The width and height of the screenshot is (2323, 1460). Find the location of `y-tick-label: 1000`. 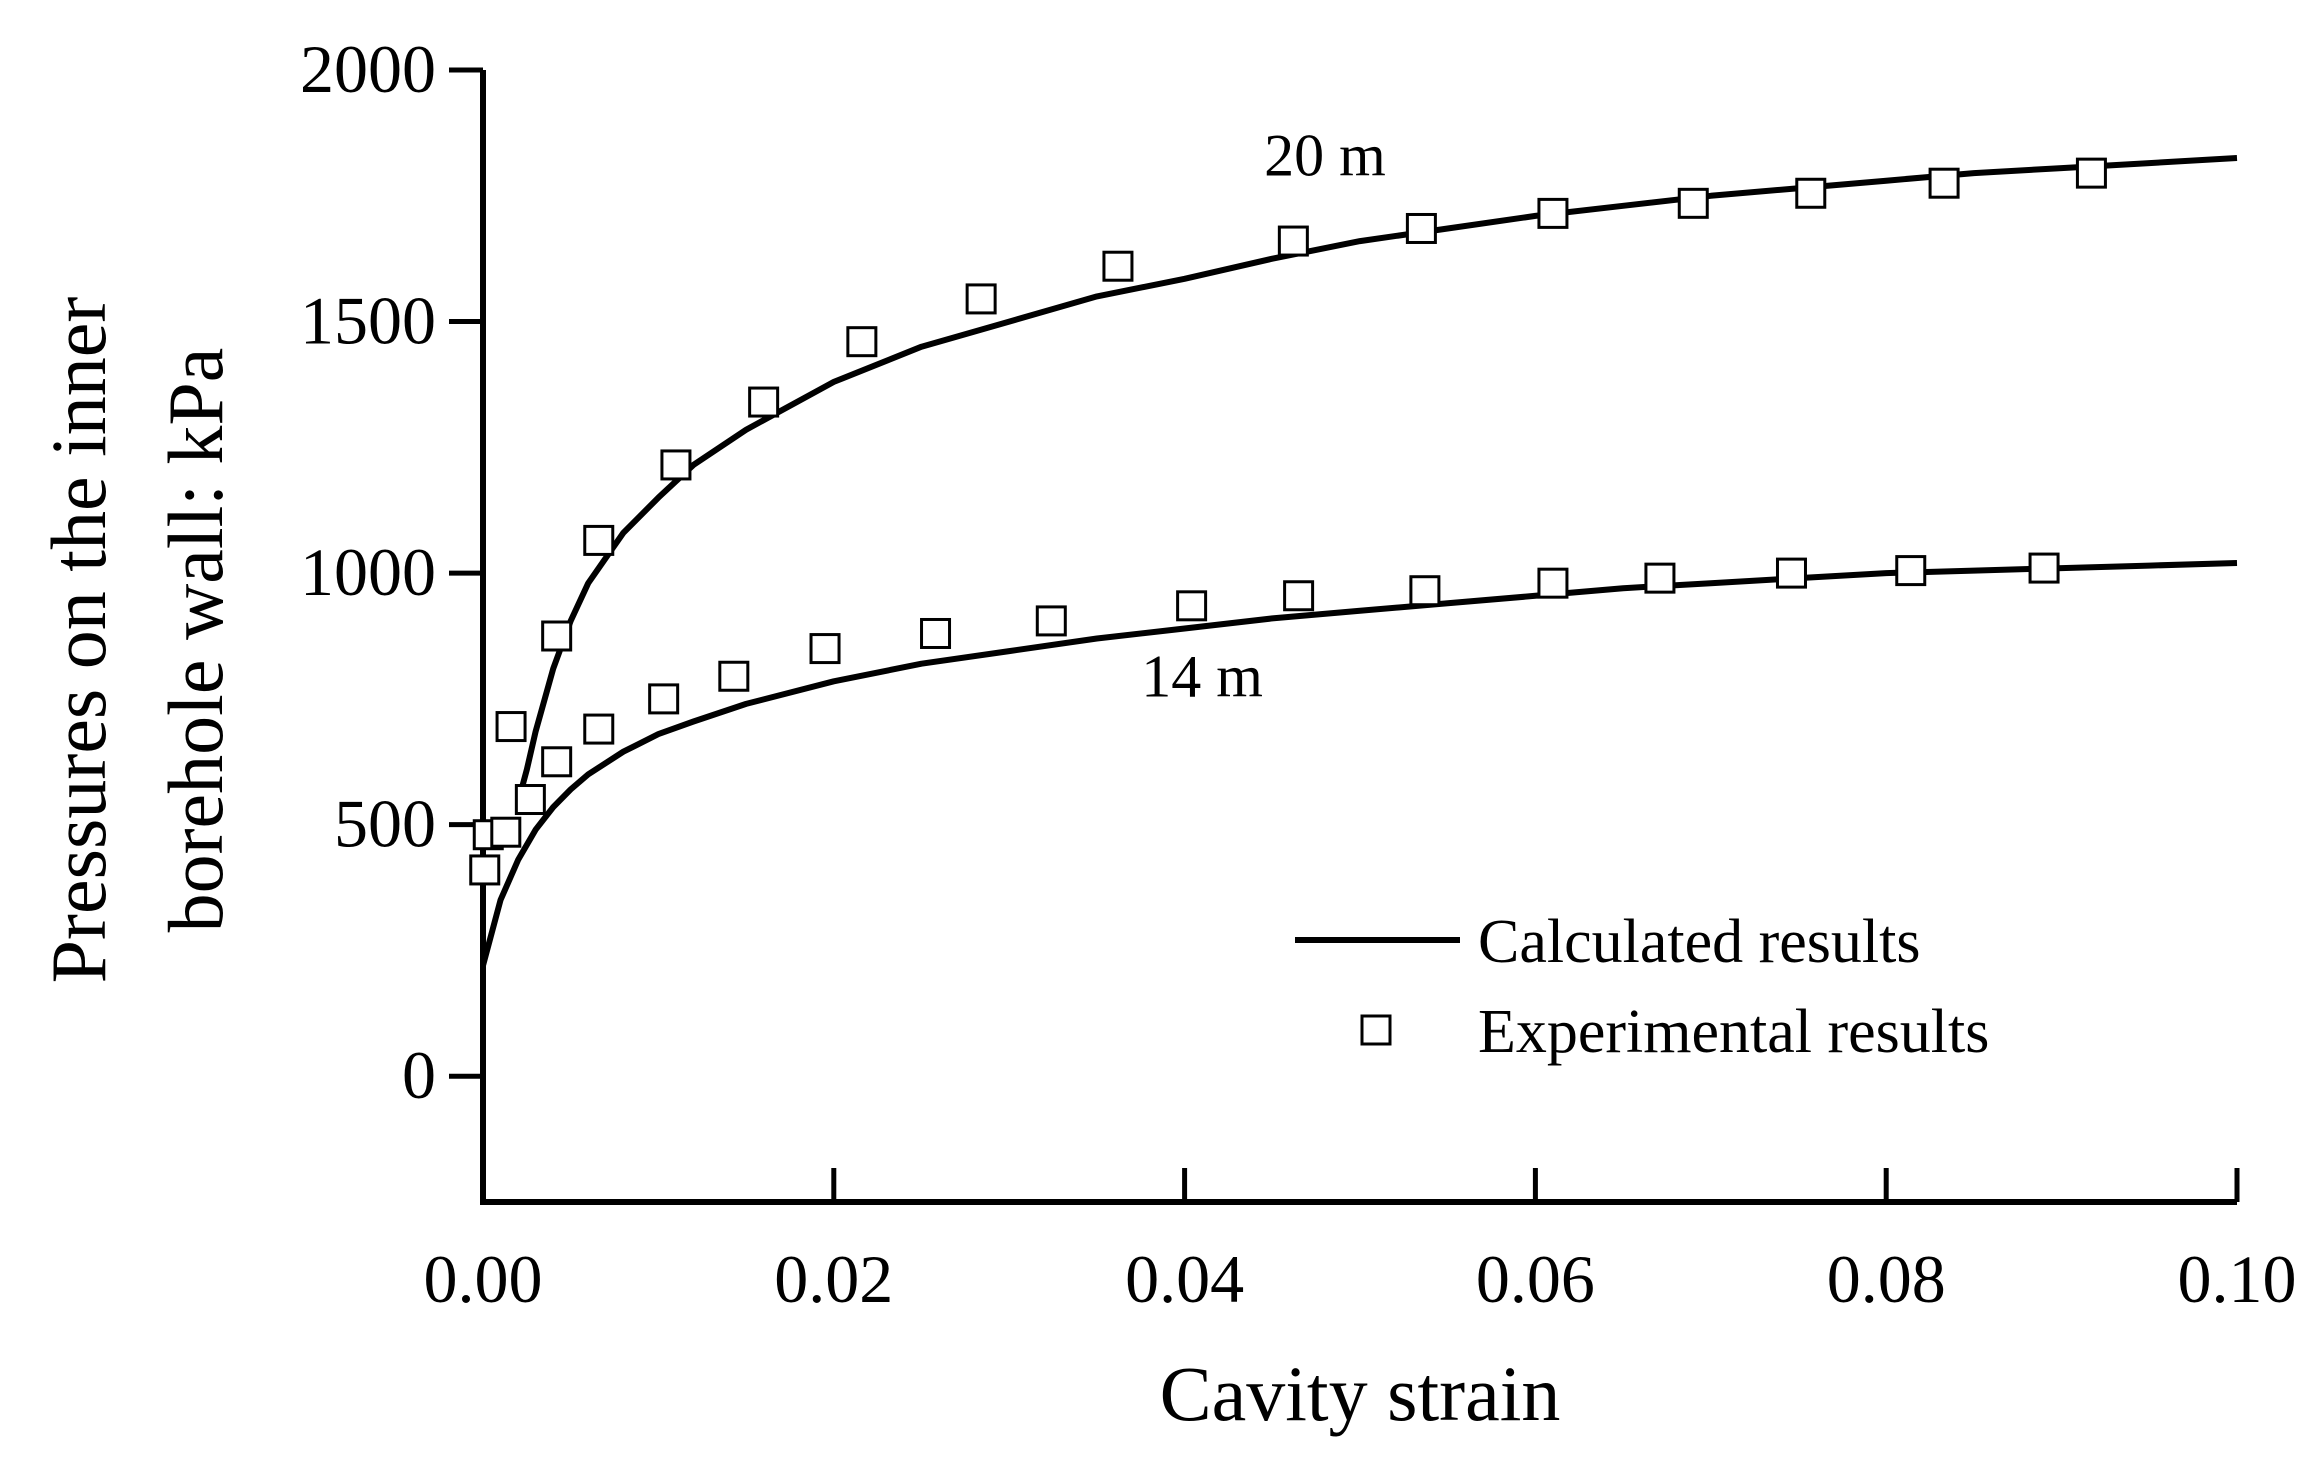

y-tick-label: 1000 is located at coordinates (368, 572).